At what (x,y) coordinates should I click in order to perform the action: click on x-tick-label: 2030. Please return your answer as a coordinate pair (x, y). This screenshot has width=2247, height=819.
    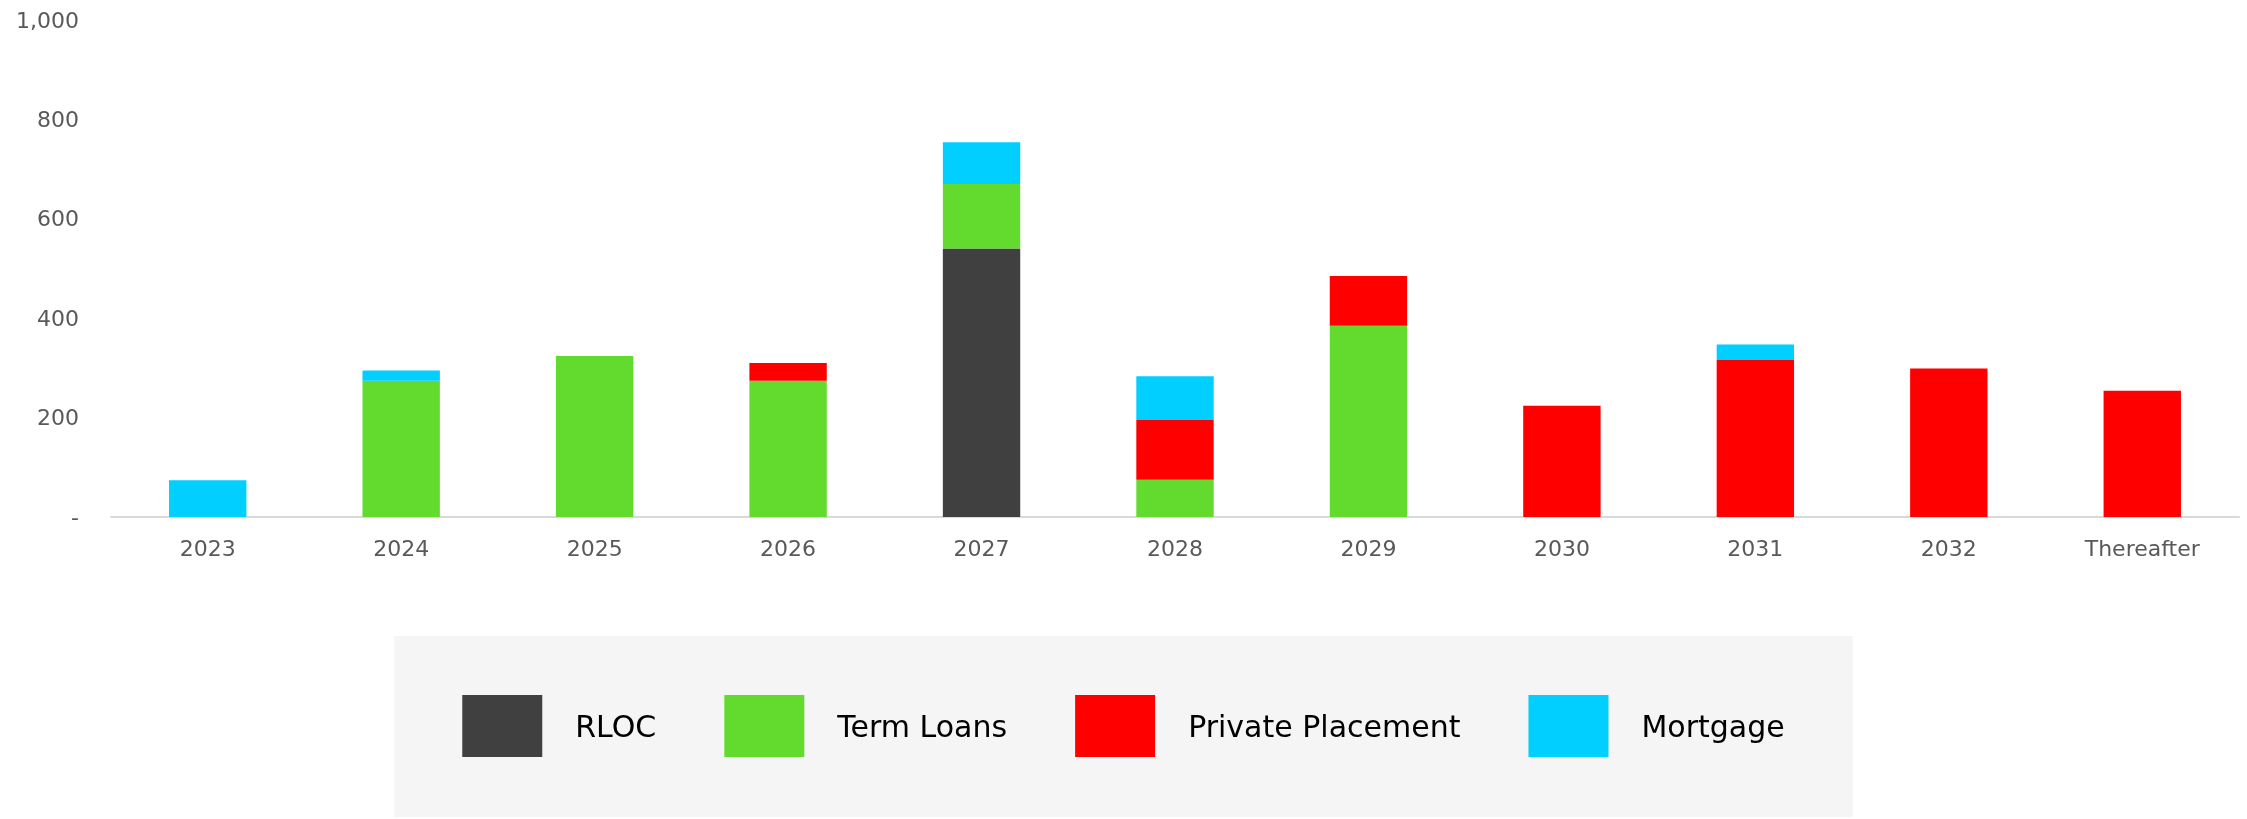
    Looking at the image, I should click on (1561, 548).